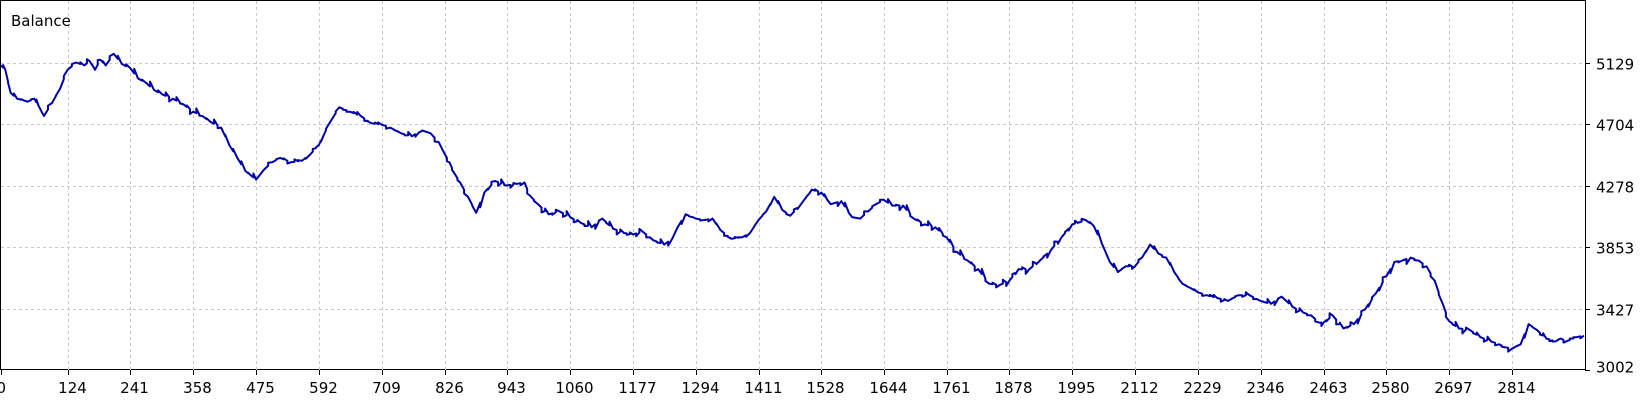  I want to click on x-tick-label: 1177, so click(637, 388).